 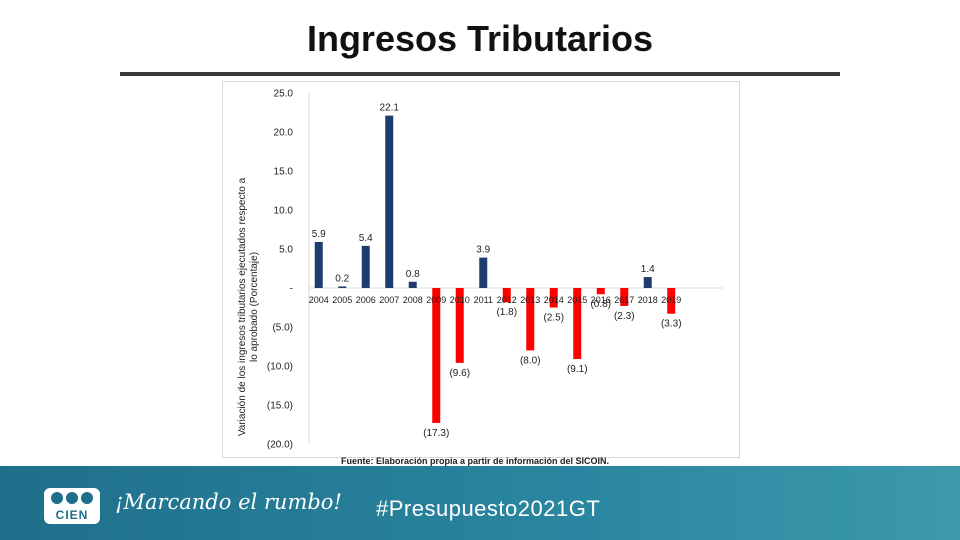 What do you see at coordinates (280, 445) in the screenshot?
I see `y-tick-label: (20.0)` at bounding box center [280, 445].